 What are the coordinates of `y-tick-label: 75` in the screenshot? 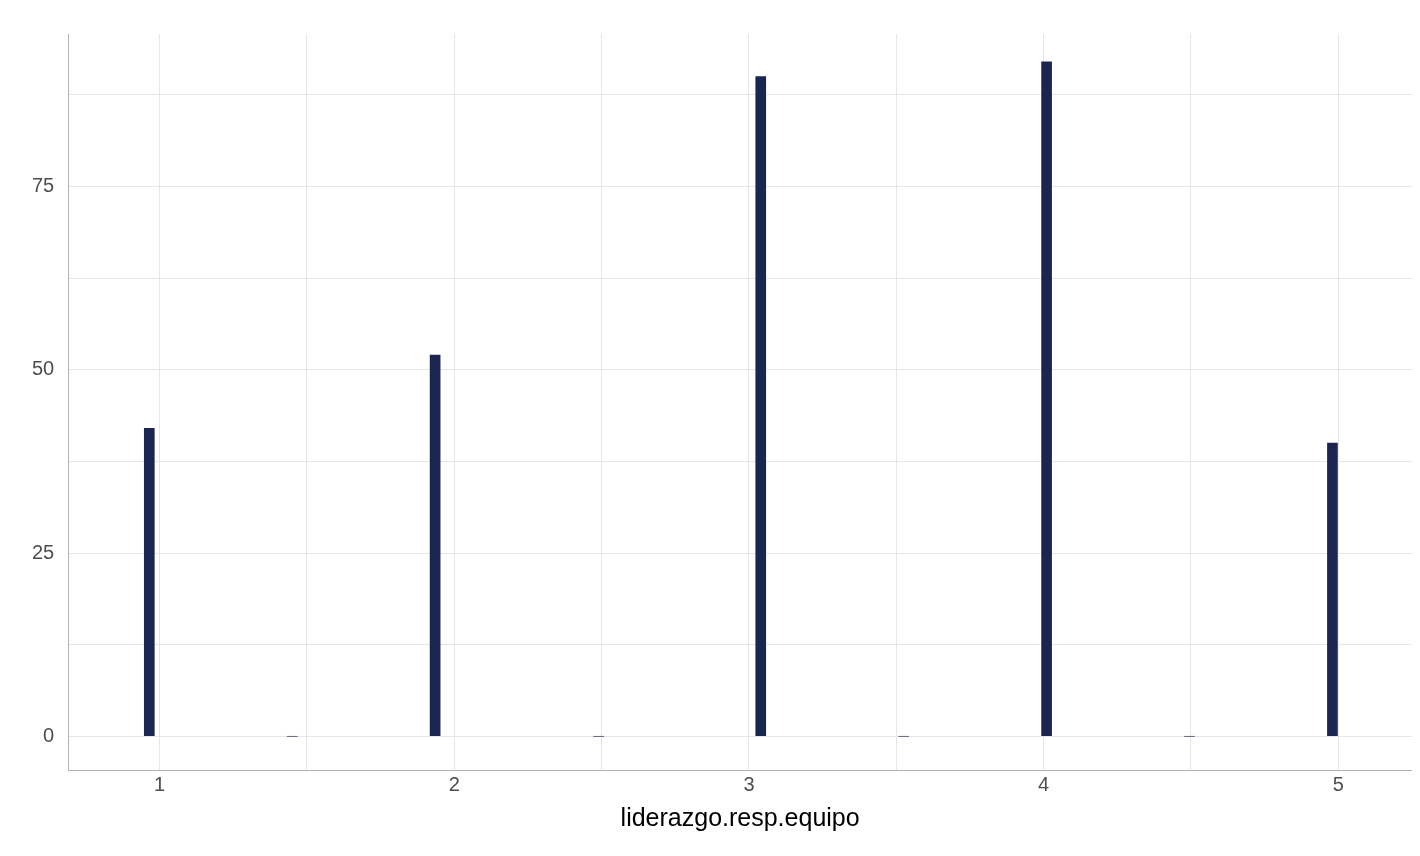 It's located at (43, 184).